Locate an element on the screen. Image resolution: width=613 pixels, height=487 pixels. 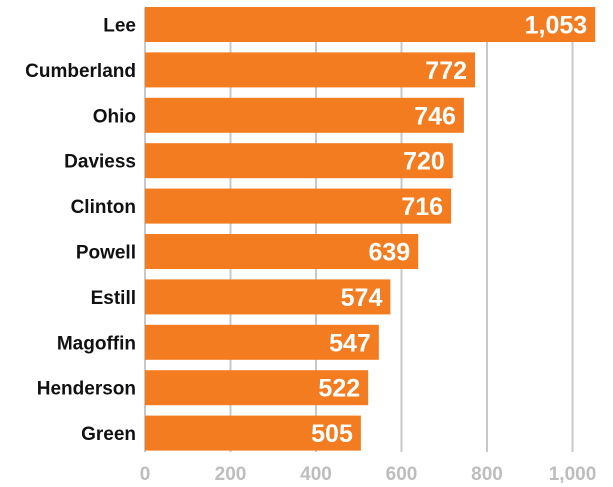
category-label: Henderson is located at coordinates (86, 389).